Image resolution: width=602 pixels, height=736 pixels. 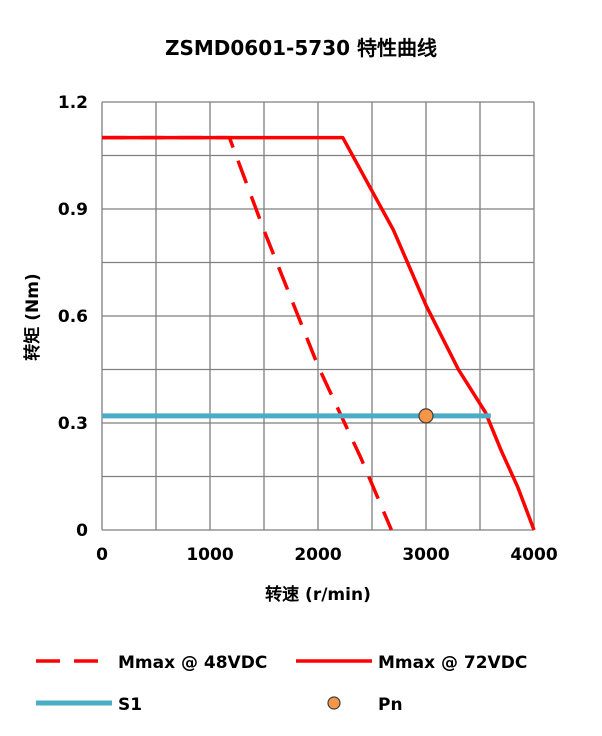 I want to click on y-tick-label: 0, so click(x=82, y=531).